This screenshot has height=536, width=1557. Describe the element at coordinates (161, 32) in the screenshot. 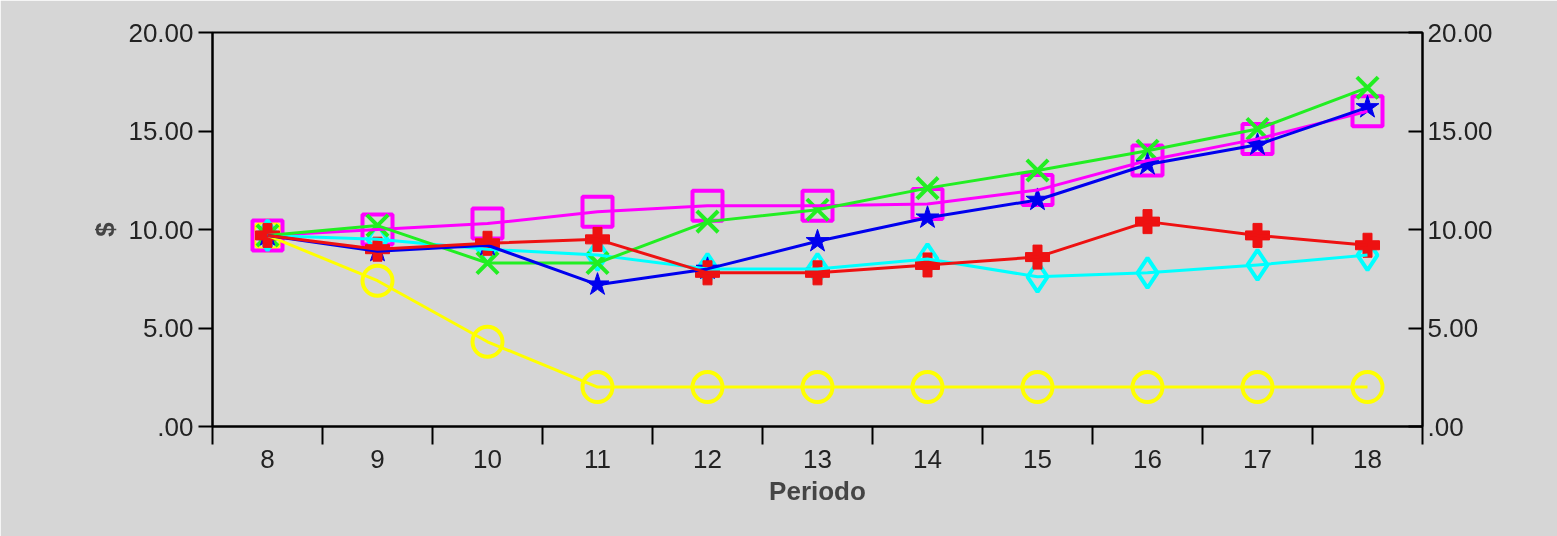

I see `y-tick-label: 20.00` at that location.